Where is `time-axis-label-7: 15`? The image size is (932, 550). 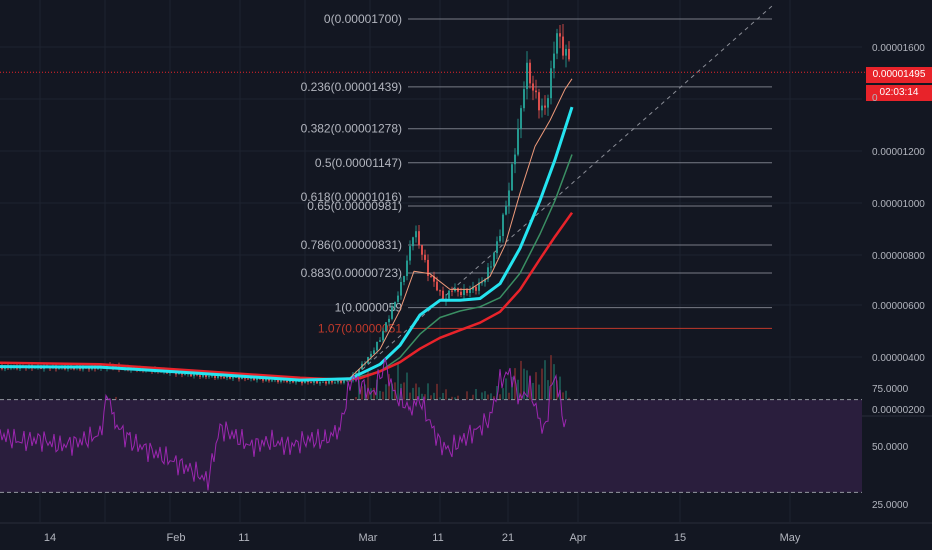 time-axis-label-7: 15 is located at coordinates (680, 538).